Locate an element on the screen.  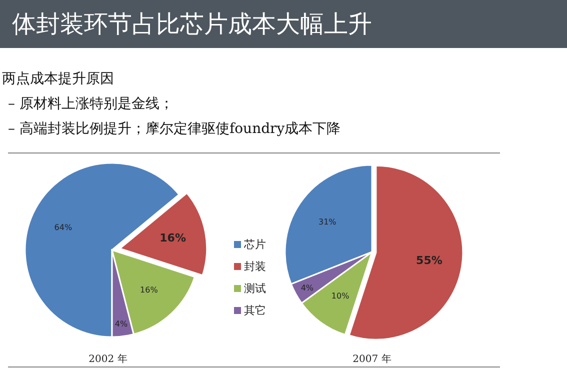
chart-title: 体封装环节占比芯片成本大幅上升 is located at coordinates (192, 24).